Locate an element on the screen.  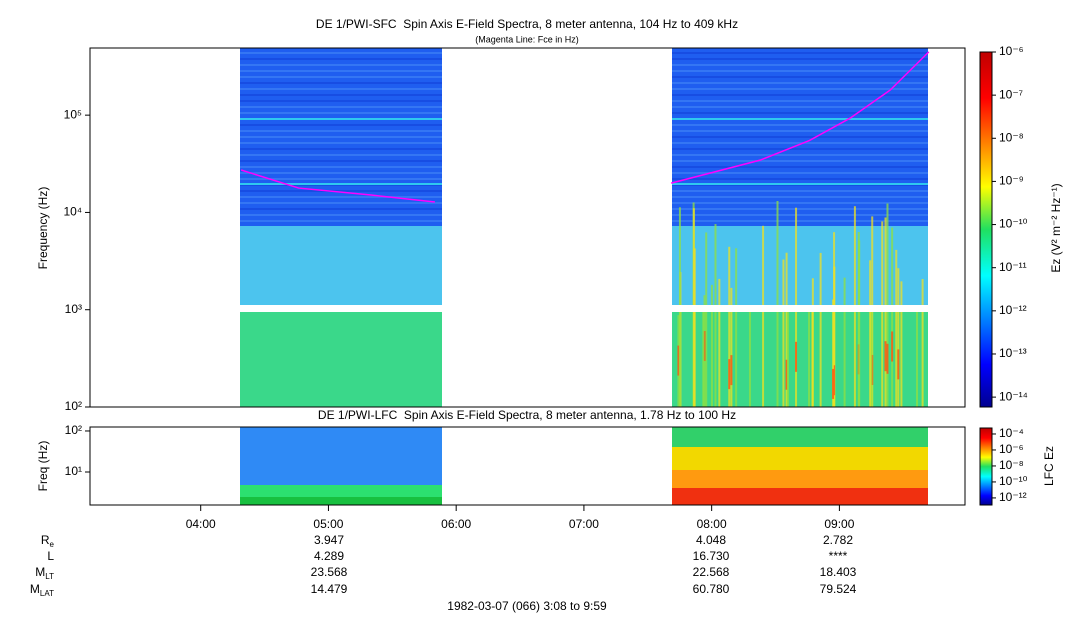
ephemeris-label: Re is located at coordinates (48, 541).